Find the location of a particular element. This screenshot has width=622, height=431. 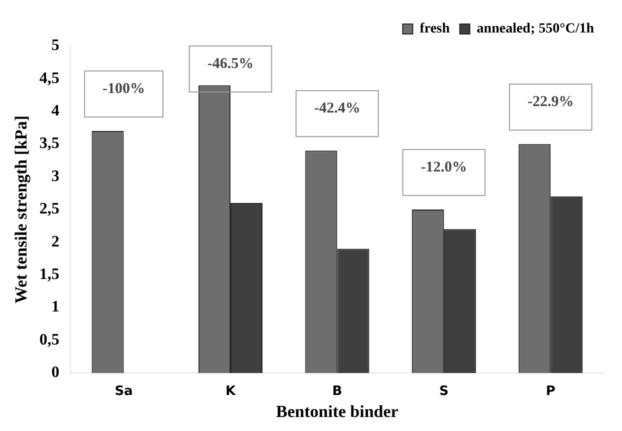

y-tick-label: 4,5 is located at coordinates (49, 78).